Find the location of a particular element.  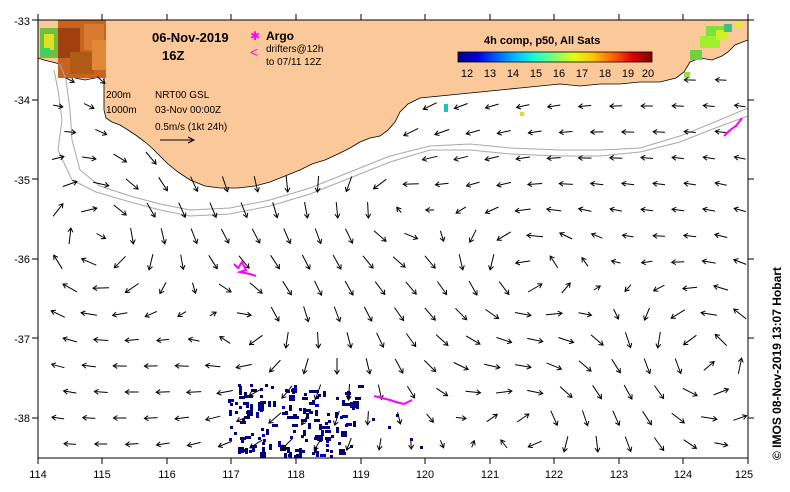

argo-label: Argo is located at coordinates (280, 36).